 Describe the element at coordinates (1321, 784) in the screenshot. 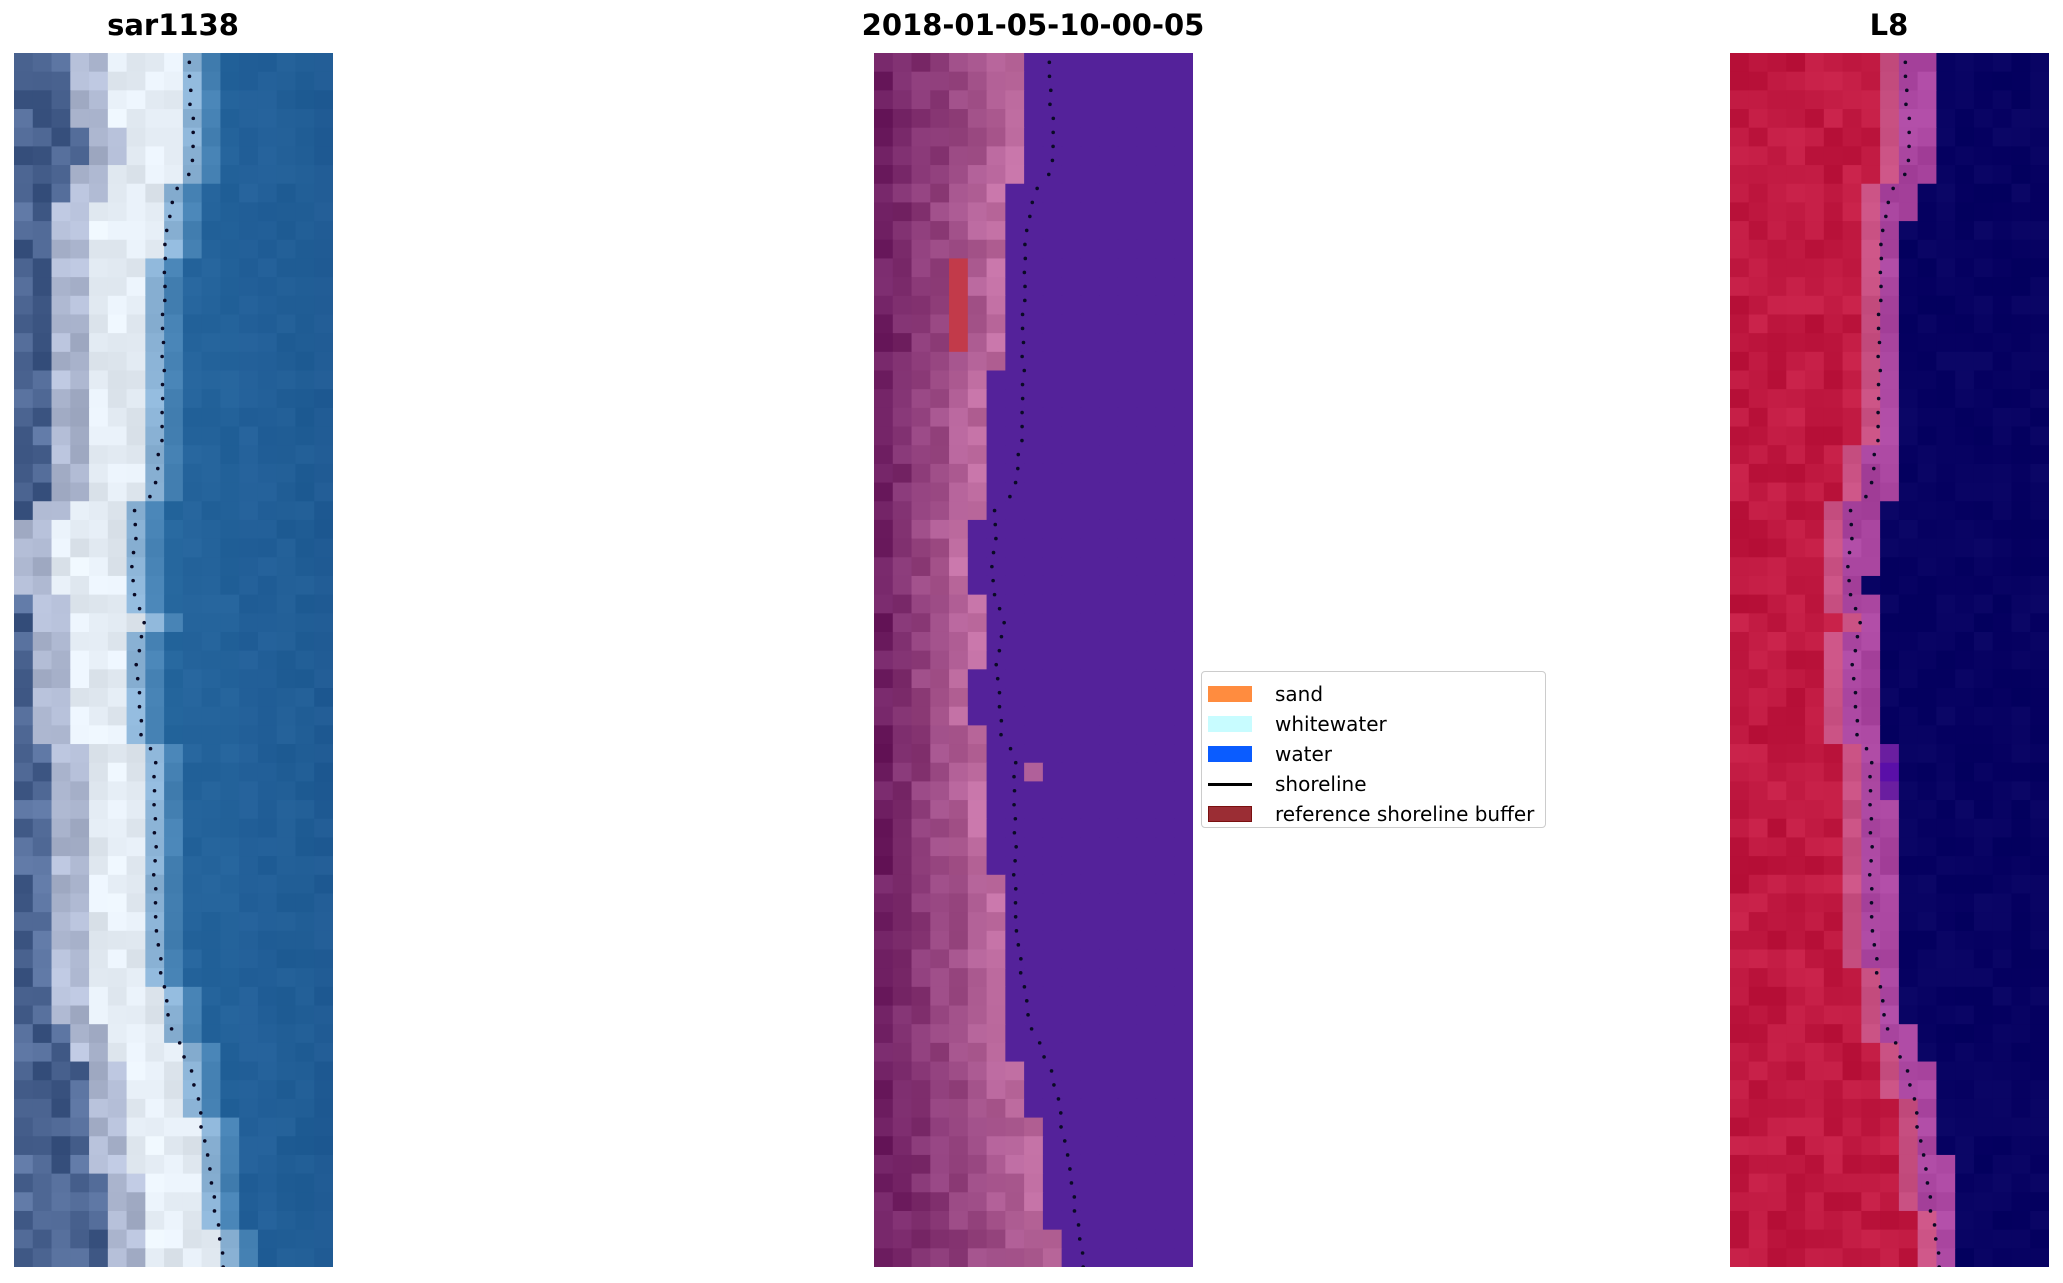

I see `legend-label: shoreline` at that location.